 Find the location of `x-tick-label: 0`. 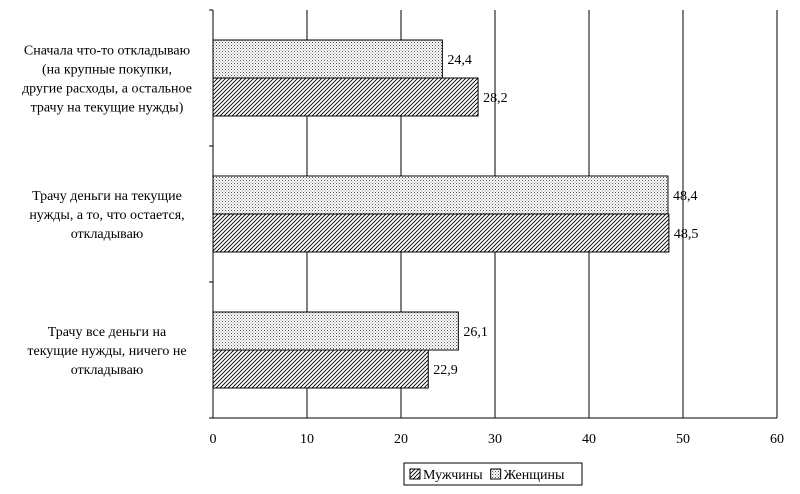

x-tick-label: 0 is located at coordinates (213, 439).